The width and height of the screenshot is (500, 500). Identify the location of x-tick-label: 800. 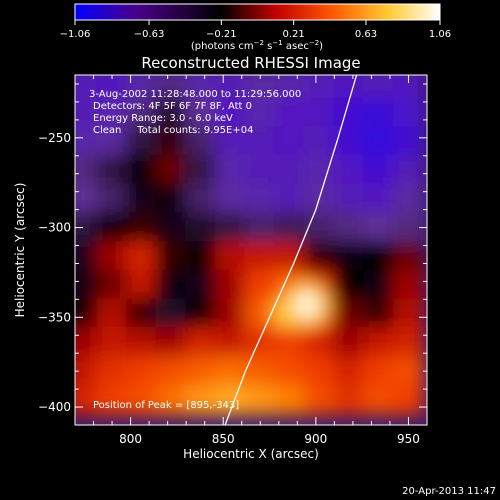
(130, 439).